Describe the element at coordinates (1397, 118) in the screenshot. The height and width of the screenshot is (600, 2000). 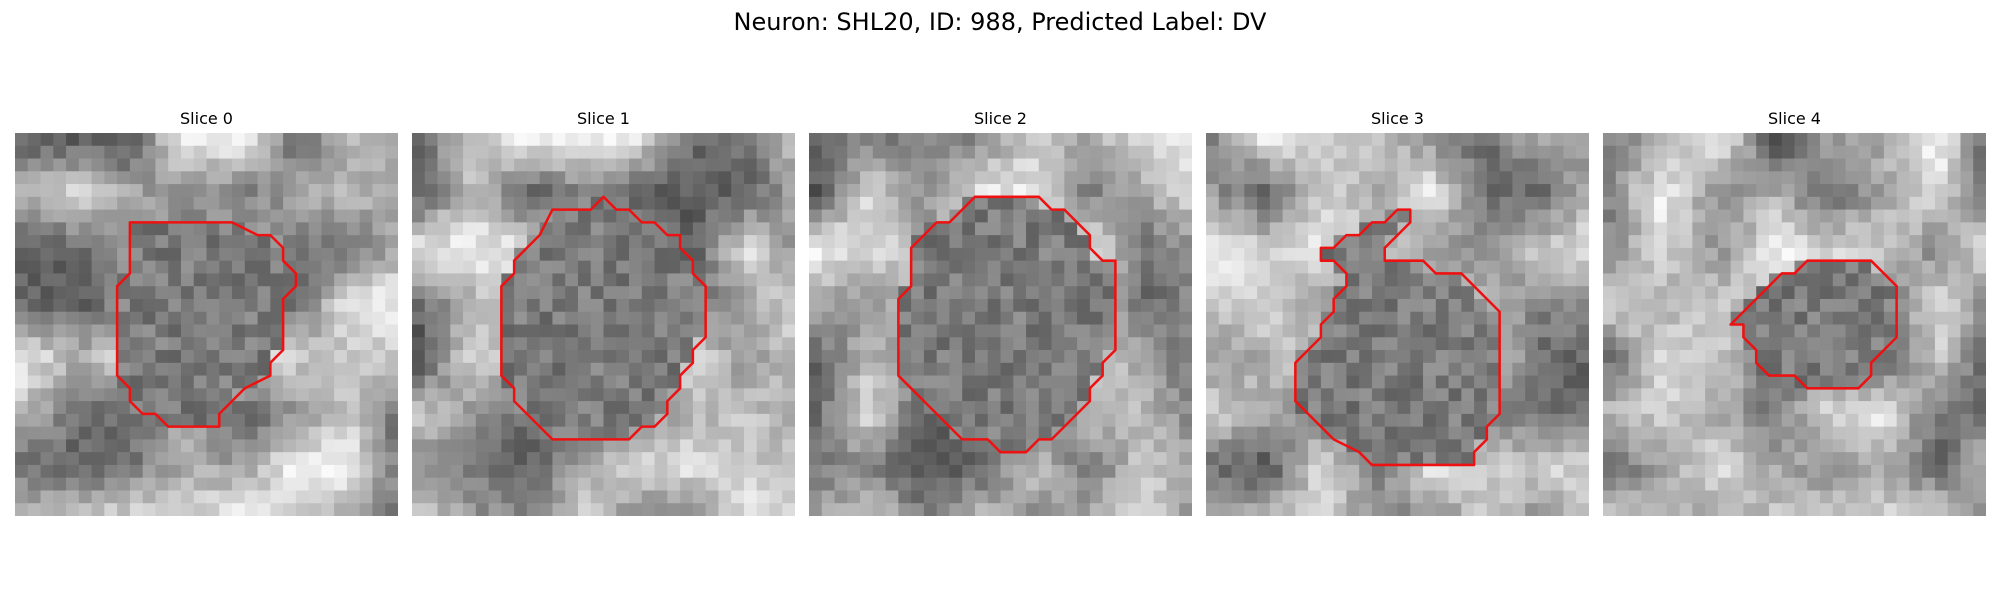
I see `panel-title: Slice 3` at that location.